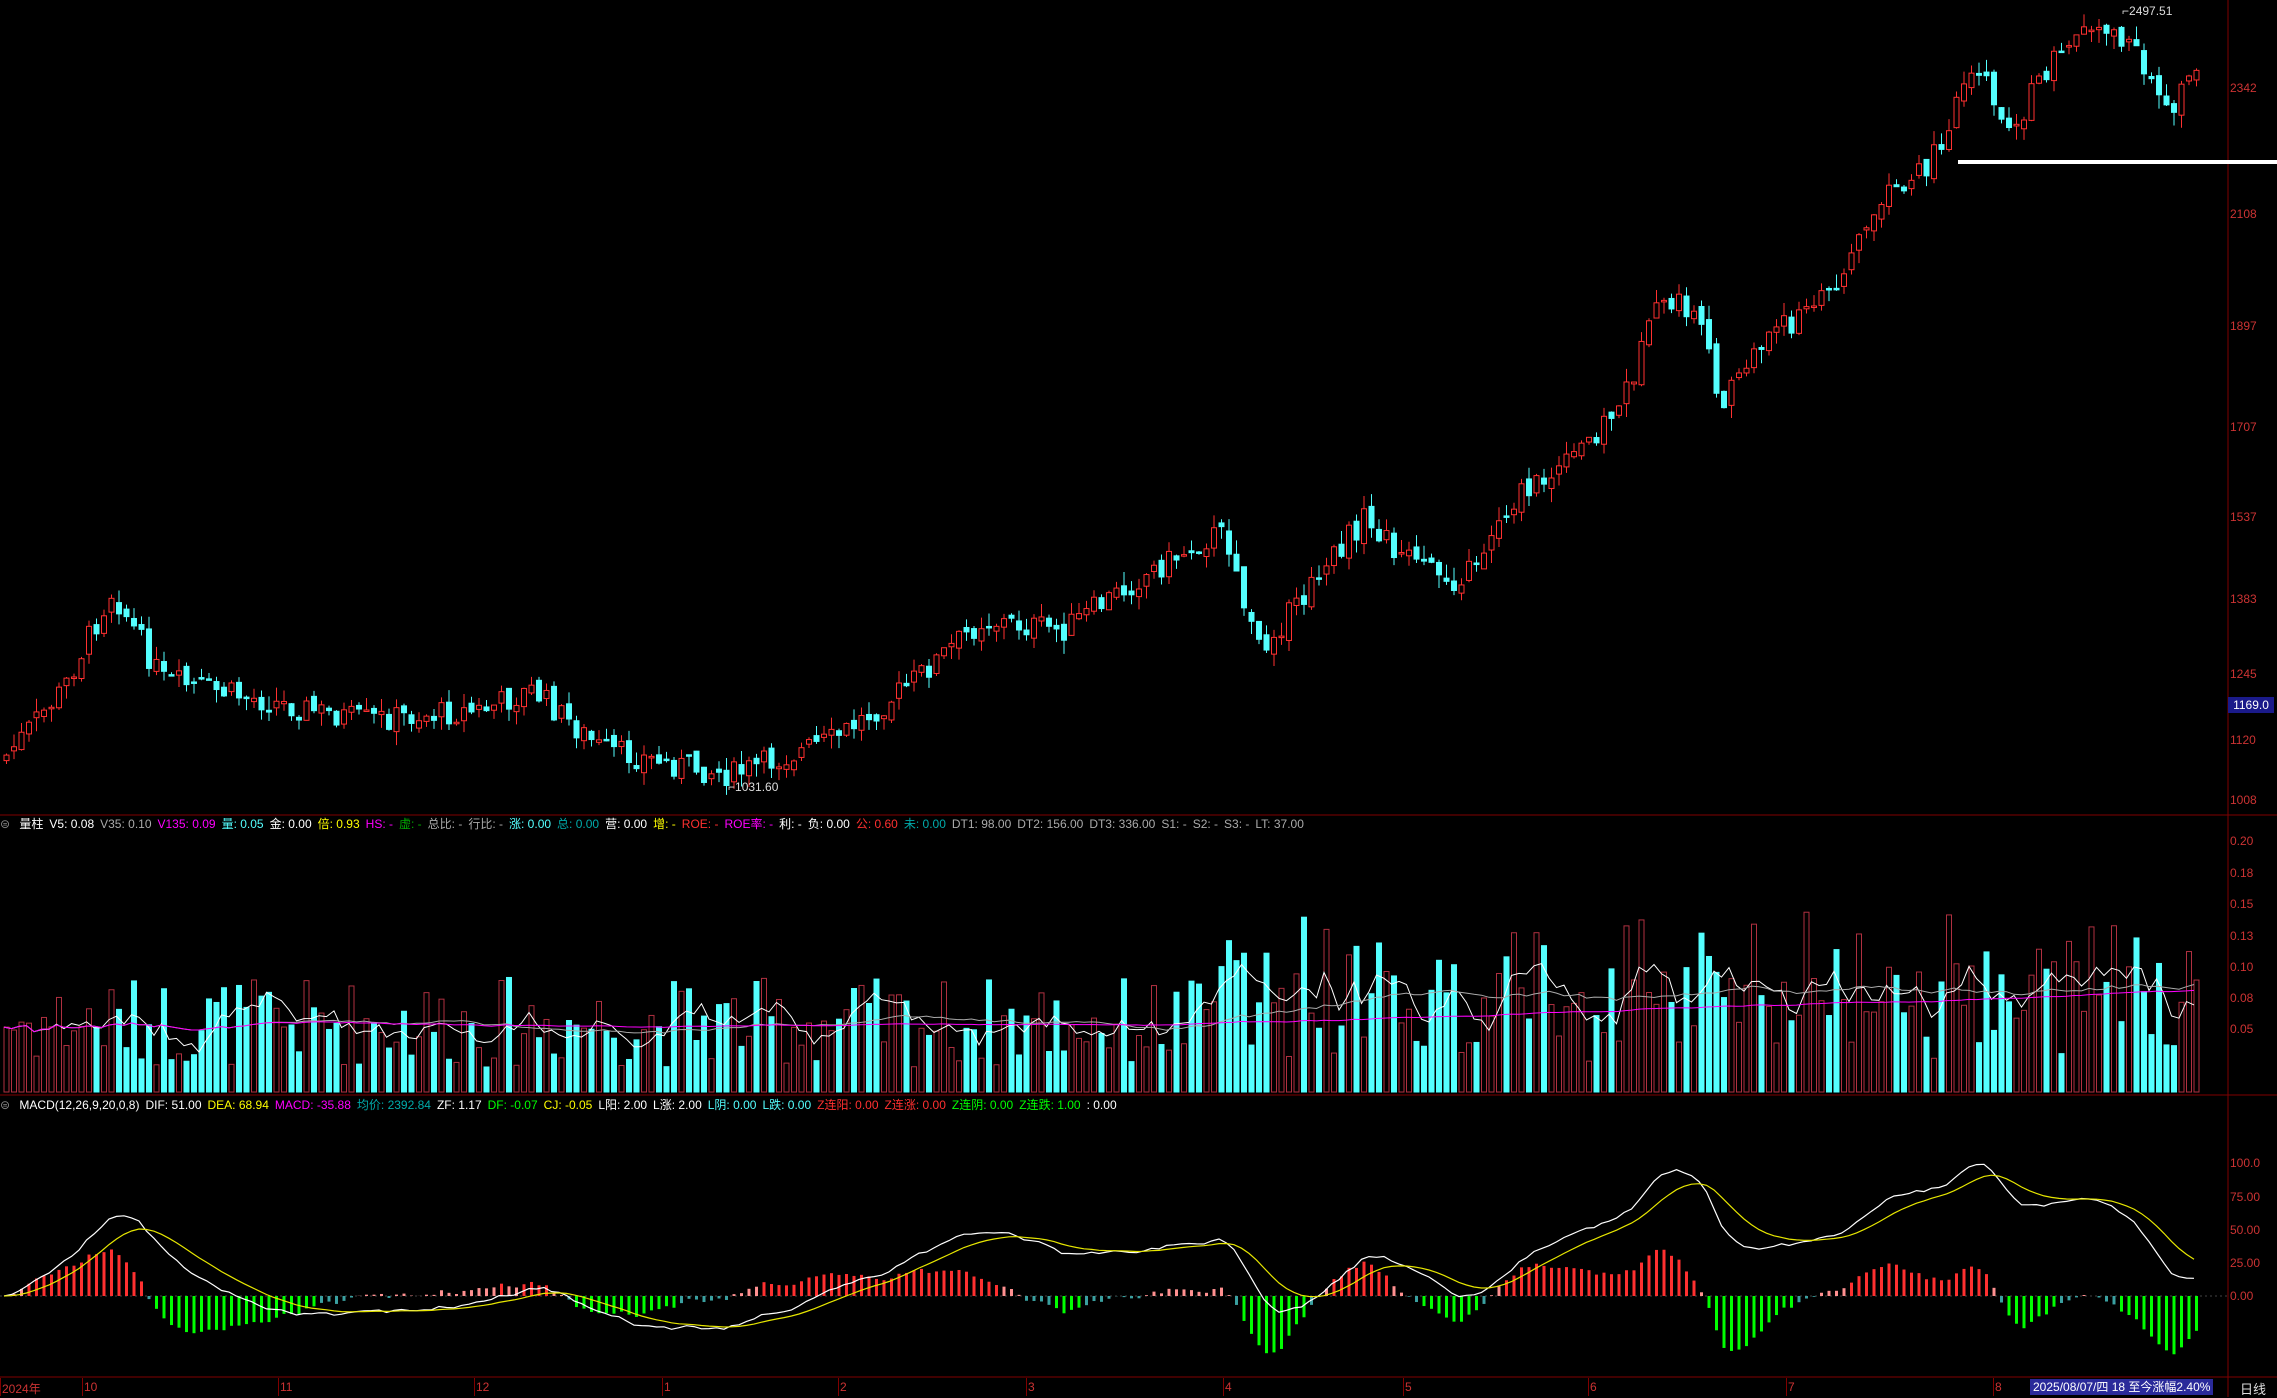  Describe the element at coordinates (731, 787) in the screenshot. I see `low-marker-icon: ⌐` at that location.